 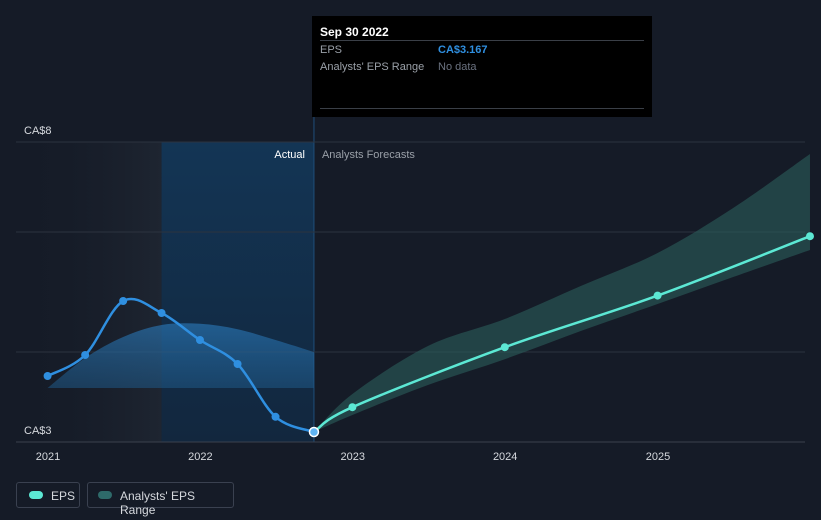 I want to click on forecast-region-label: Analysts Forecasts, so click(x=368, y=155).